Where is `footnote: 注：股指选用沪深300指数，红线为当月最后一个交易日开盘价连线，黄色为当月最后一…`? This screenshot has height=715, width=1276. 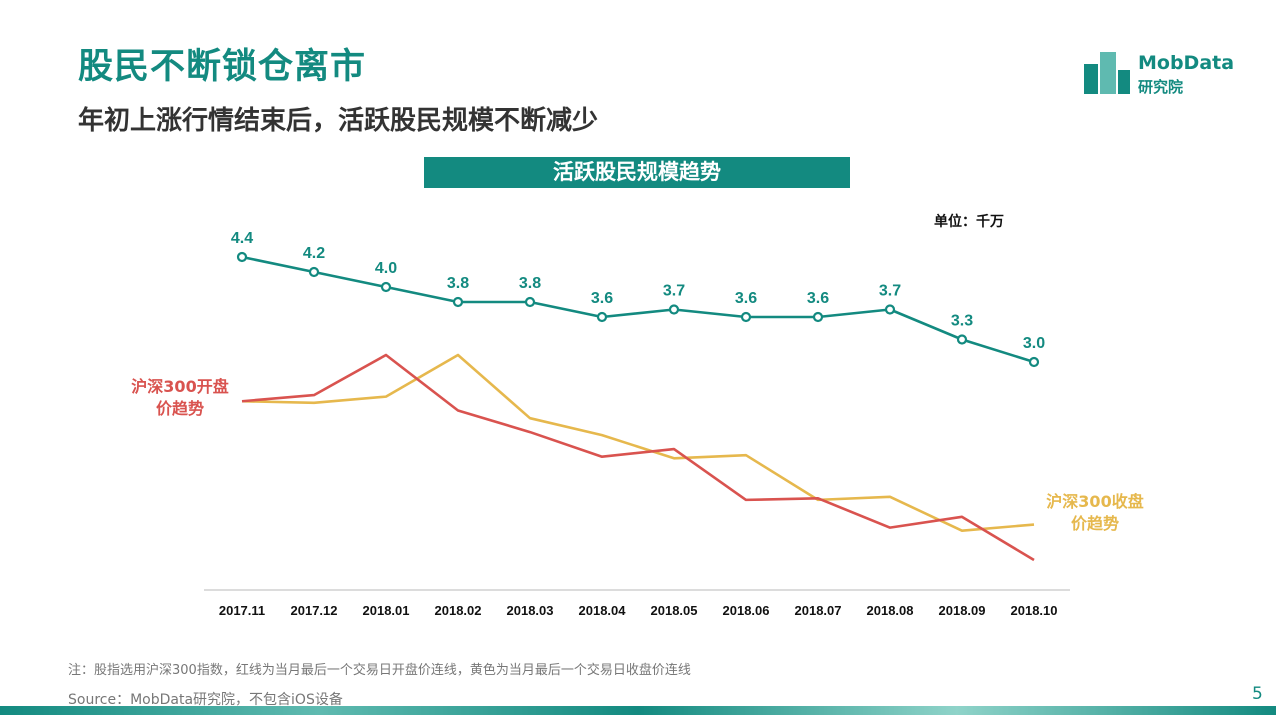
footnote: 注：股指选用沪深300指数，红线为当月最后一个交易日开盘价连线，黄色为当月最后一… is located at coordinates (379, 670).